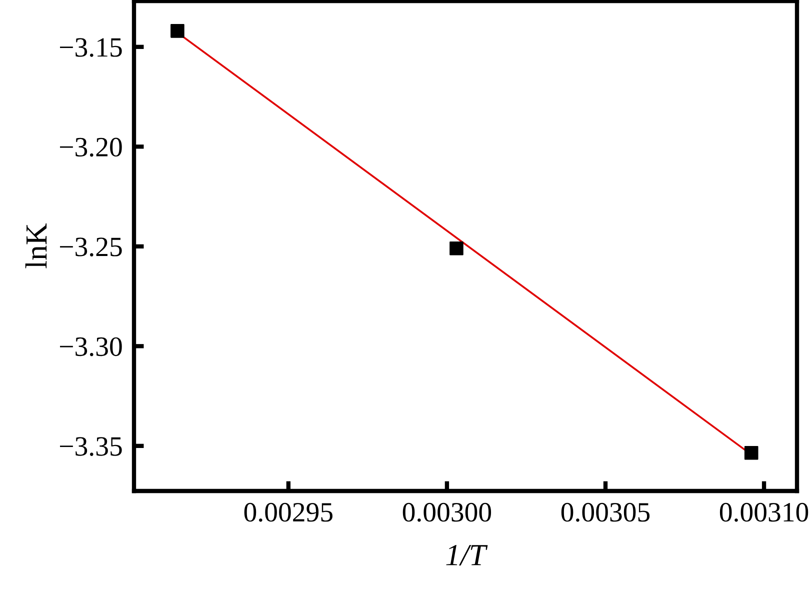 This screenshot has height=591, width=812. I want to click on y-tick-label: −3.35, so click(91, 446).